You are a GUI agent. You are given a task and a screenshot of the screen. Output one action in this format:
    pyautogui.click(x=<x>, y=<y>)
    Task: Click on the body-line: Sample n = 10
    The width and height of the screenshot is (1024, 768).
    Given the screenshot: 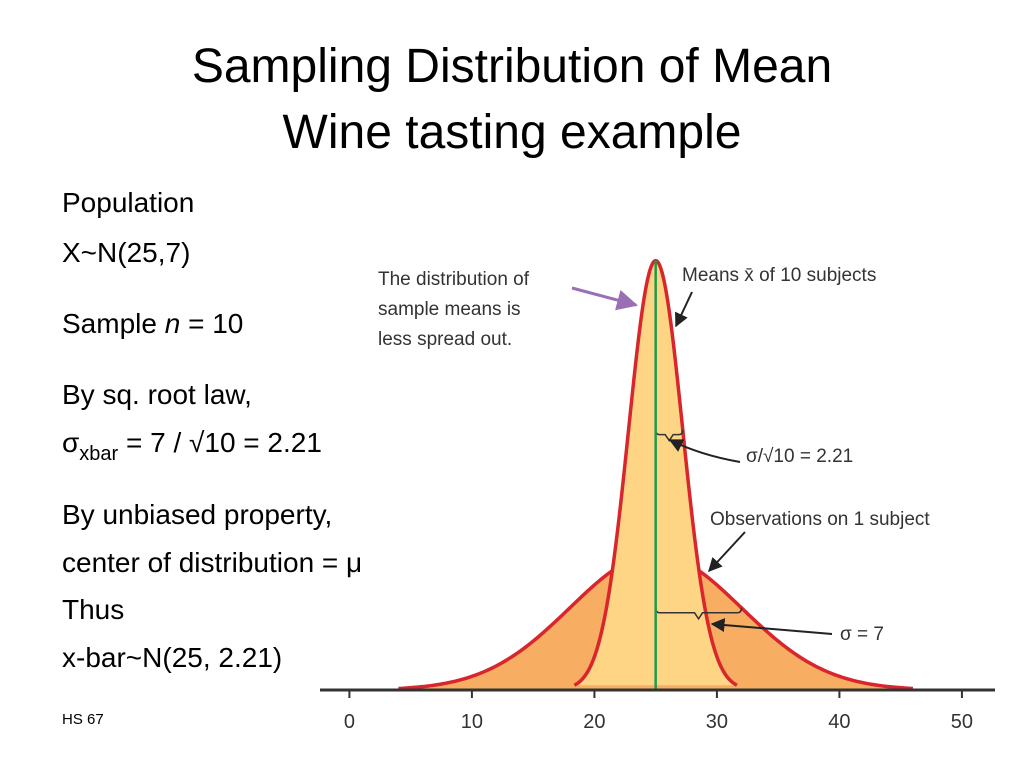 What is the action you would take?
    pyautogui.click(x=152, y=323)
    